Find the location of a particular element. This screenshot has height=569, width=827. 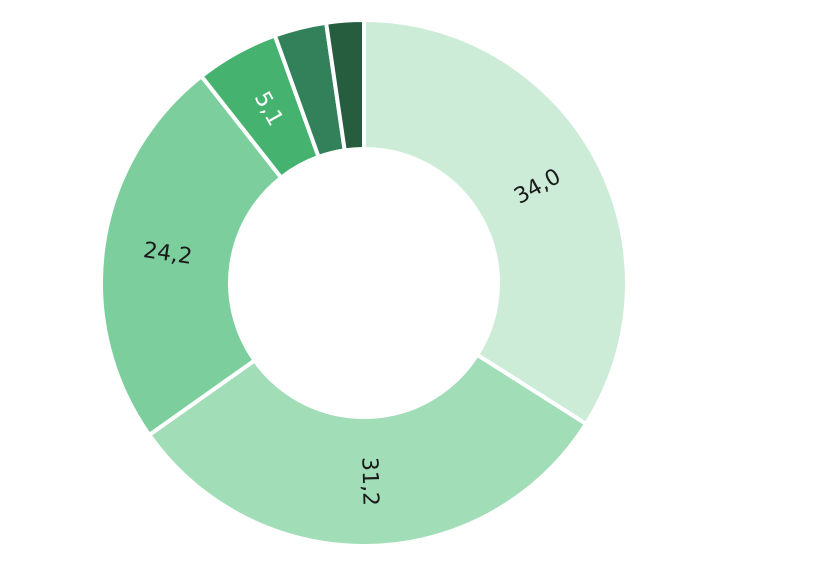

data-label: 31,2 is located at coordinates (369, 482).